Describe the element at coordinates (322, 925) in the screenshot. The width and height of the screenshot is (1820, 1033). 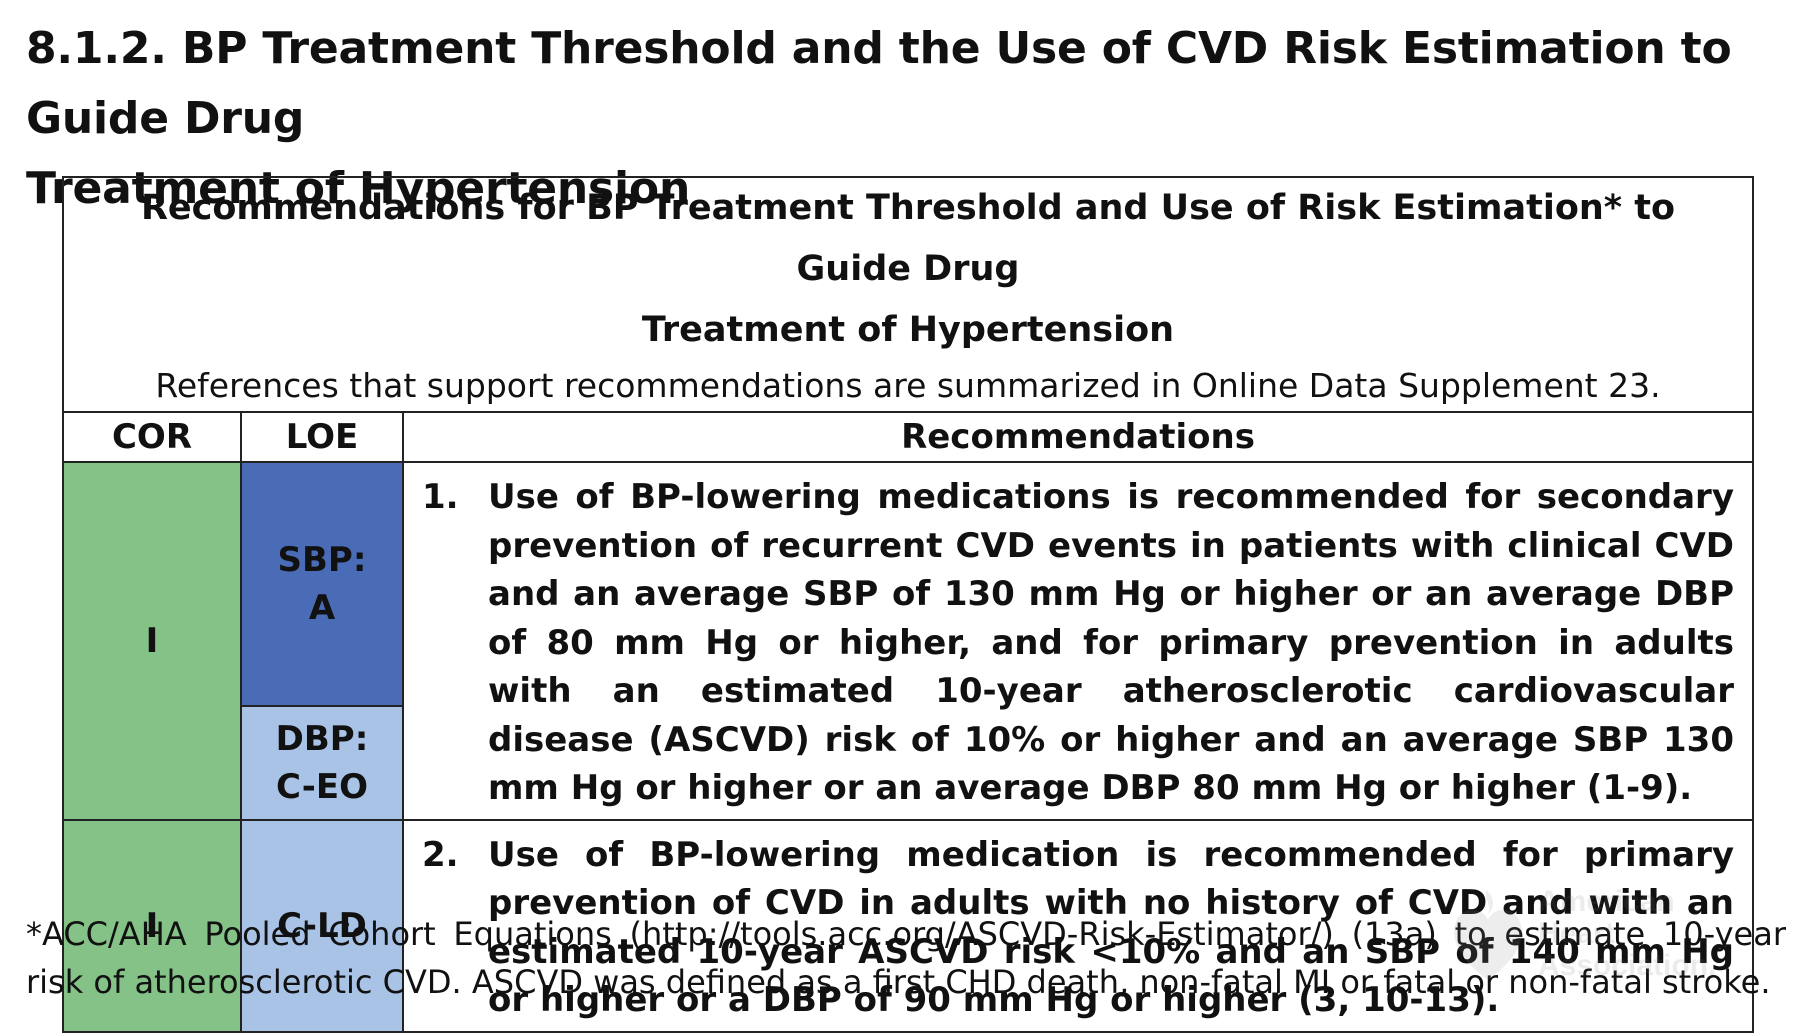
I see `loe-cell: C-LD` at that location.